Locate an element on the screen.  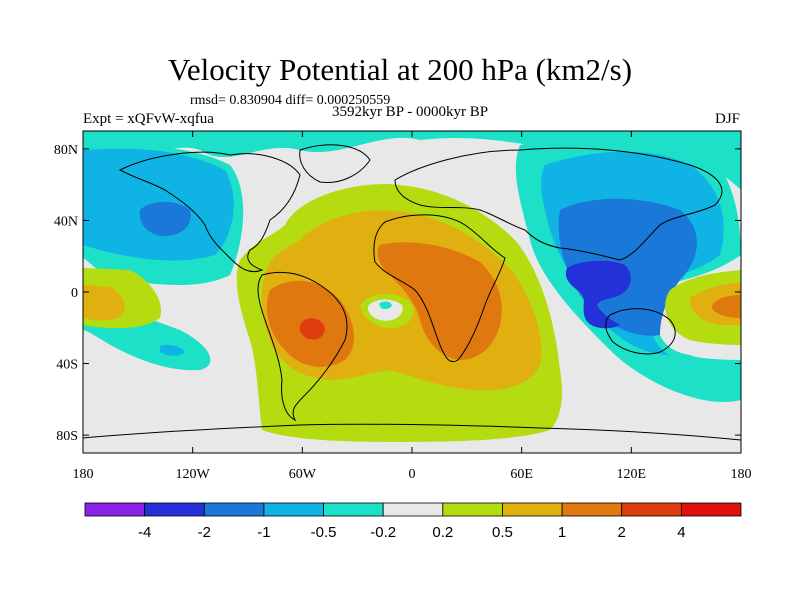
coast-africa is located at coordinates (439, 288).